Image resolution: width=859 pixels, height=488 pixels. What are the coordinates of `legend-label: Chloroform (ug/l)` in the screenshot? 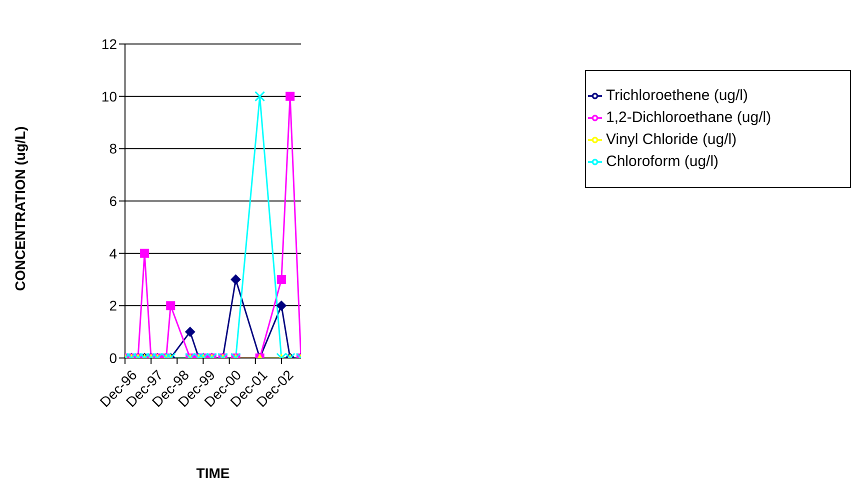 It's located at (662, 161).